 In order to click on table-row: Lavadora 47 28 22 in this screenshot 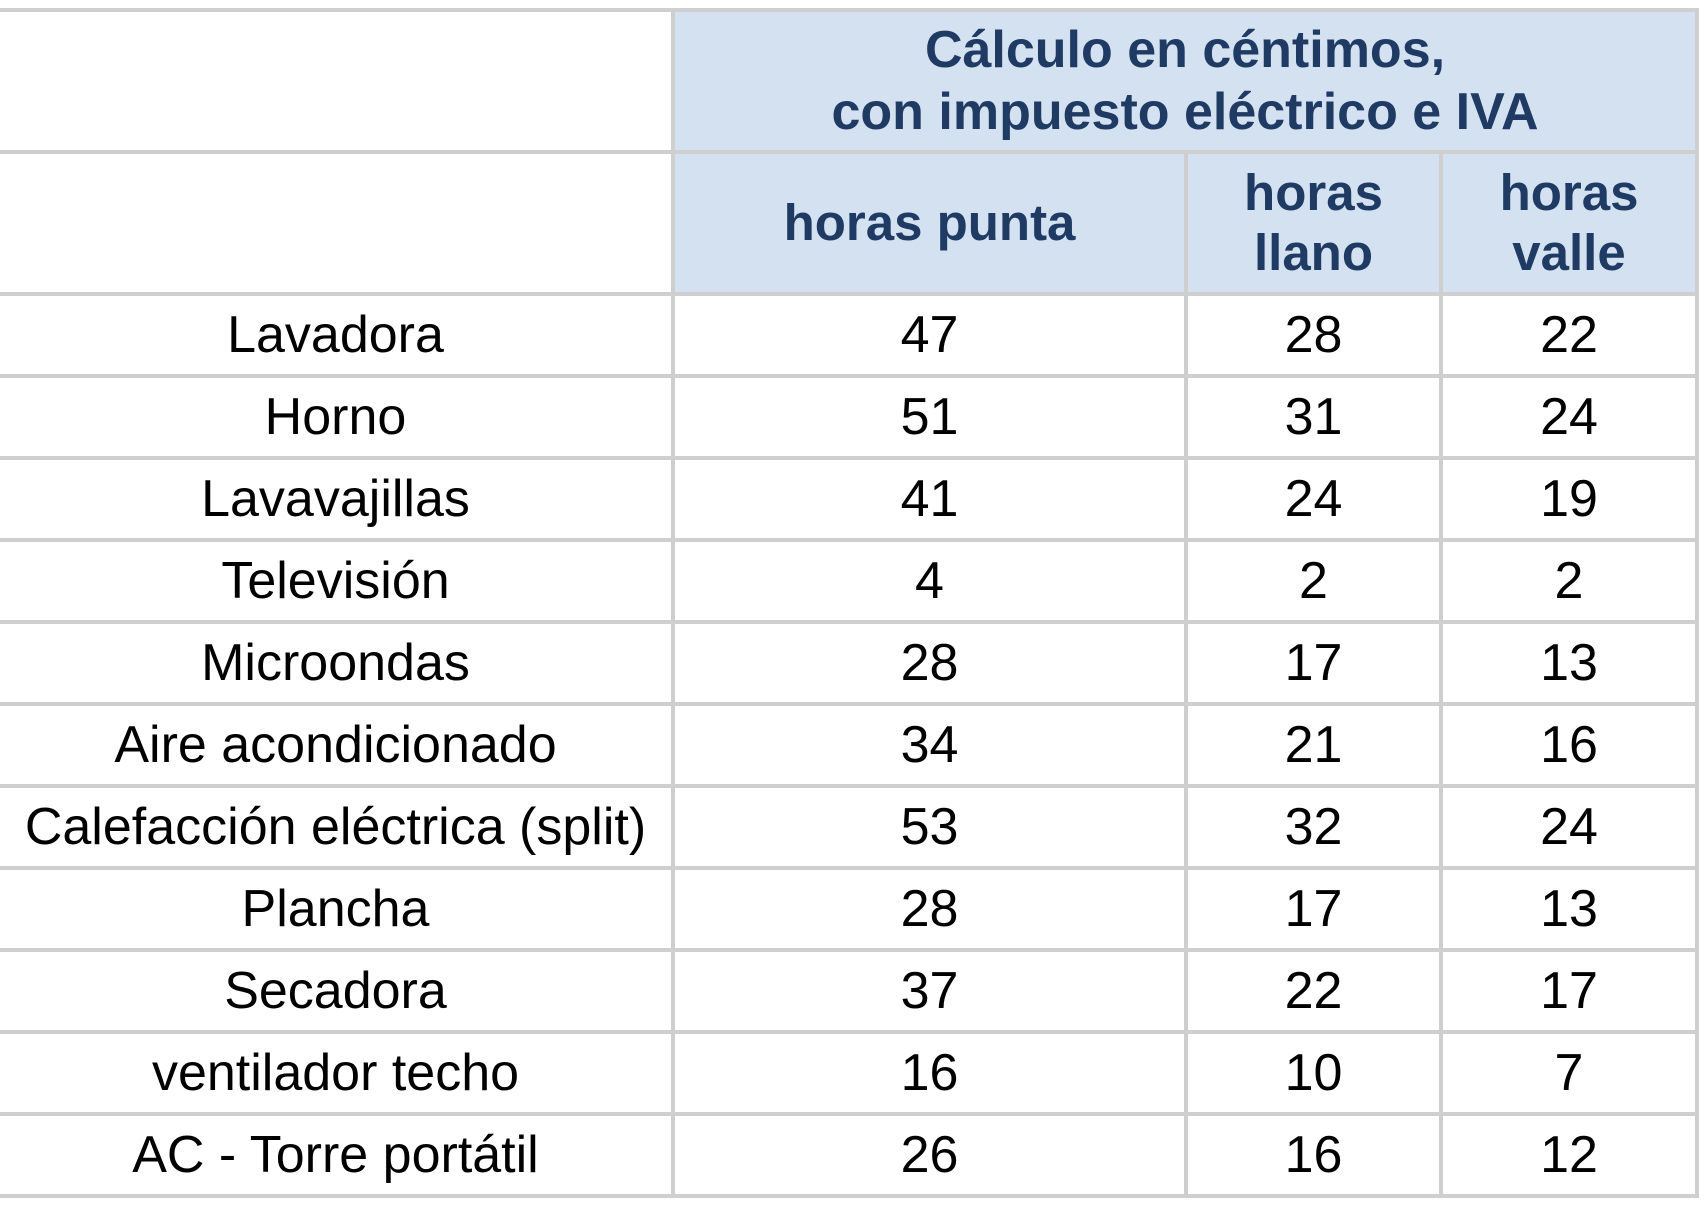, I will do `click(850, 335)`.